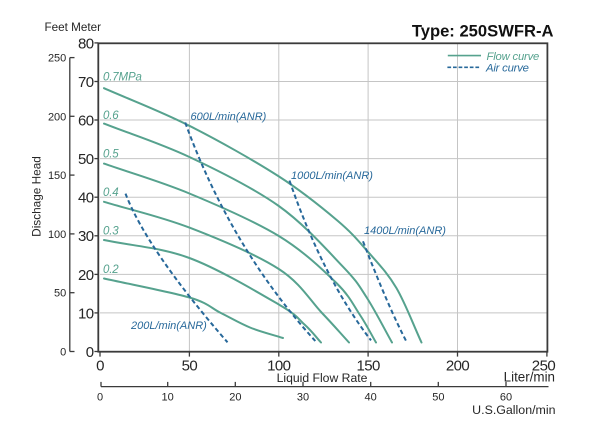  I want to click on svg-text: 0.7MPa, so click(122, 77).